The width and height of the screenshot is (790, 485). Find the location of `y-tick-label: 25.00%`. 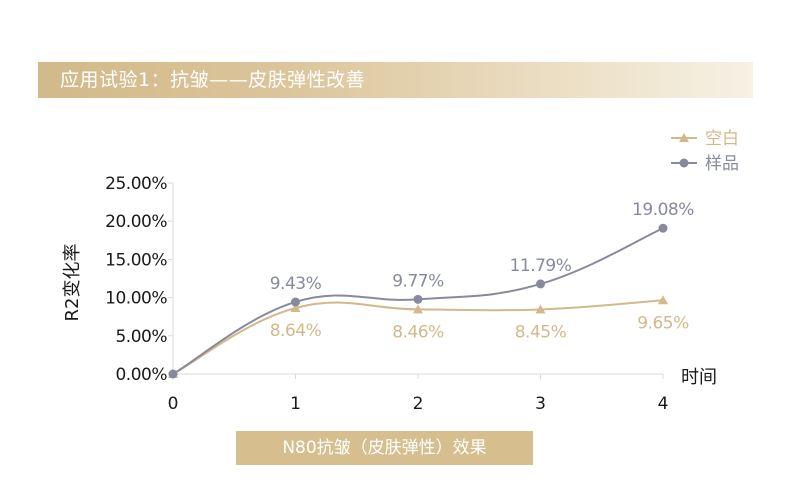

y-tick-label: 25.00% is located at coordinates (136, 184).